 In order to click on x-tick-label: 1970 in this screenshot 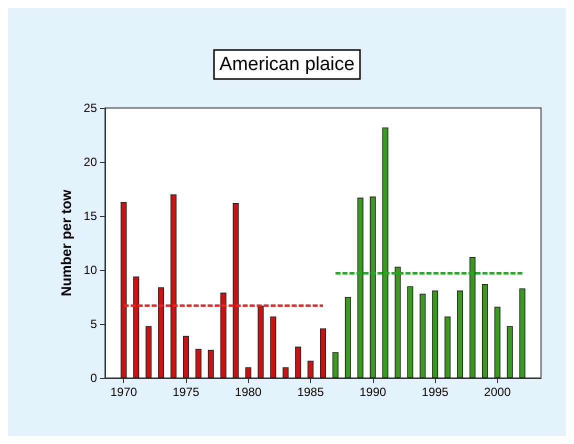, I will do `click(124, 392)`.